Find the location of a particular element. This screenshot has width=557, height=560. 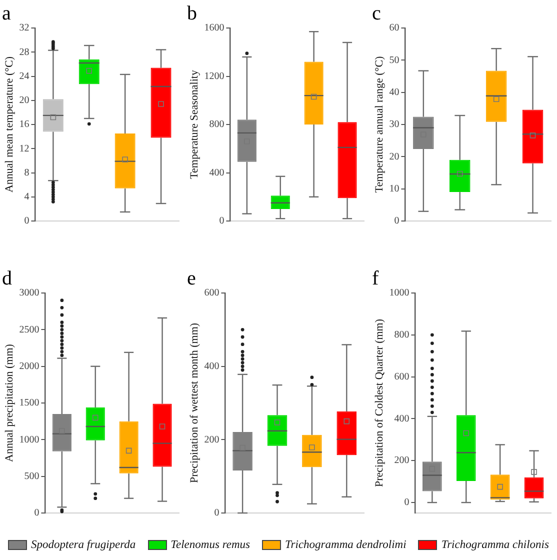

legend-label: Trichogramma chilonis is located at coordinates (495, 545).